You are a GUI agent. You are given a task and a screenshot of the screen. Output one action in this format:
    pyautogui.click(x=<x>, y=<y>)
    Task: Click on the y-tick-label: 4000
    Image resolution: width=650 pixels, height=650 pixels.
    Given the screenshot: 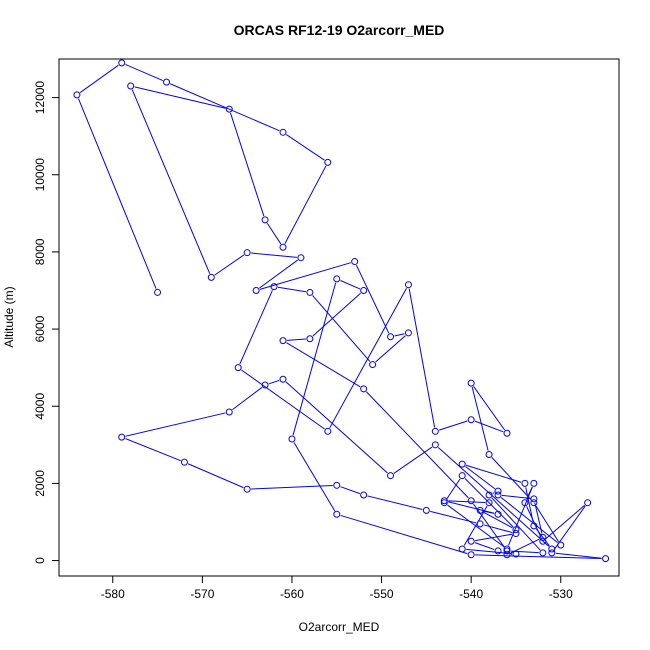 What is the action you would take?
    pyautogui.click(x=40, y=406)
    